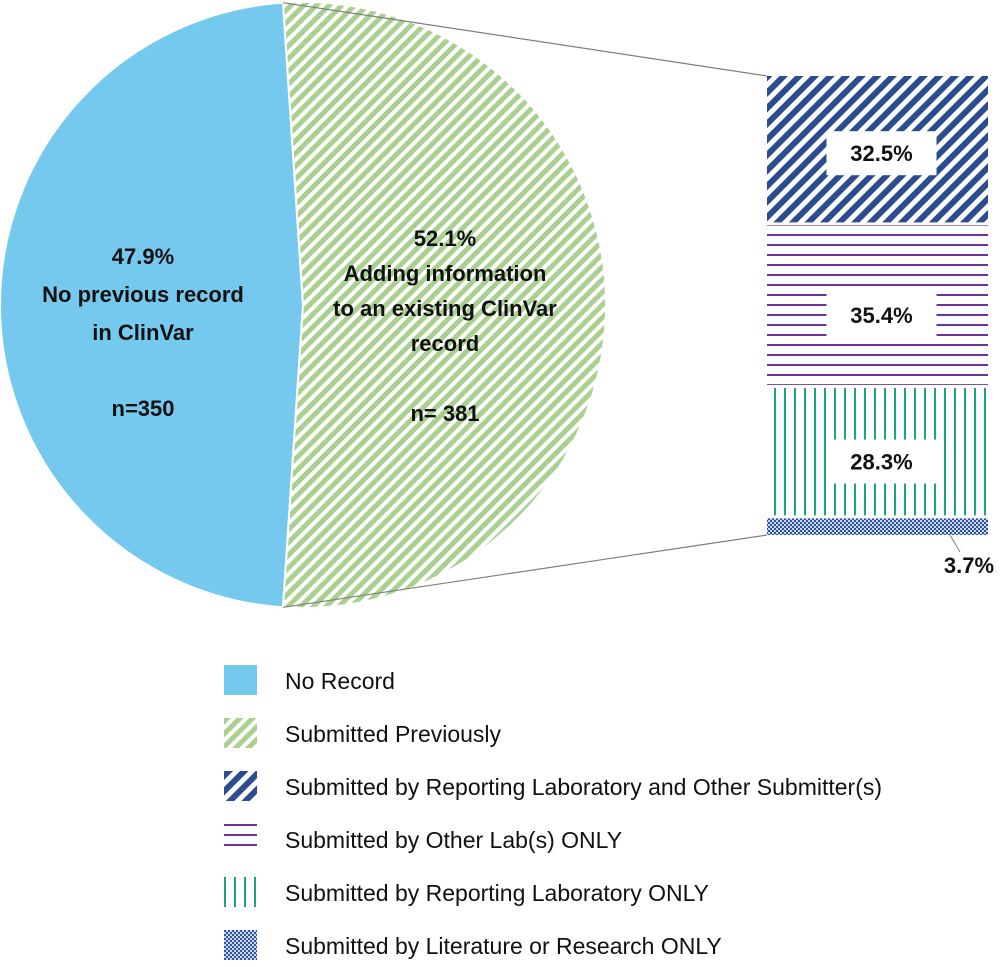 This screenshot has height=967, width=1003. Describe the element at coordinates (877, 526) in the screenshot. I see `bar-segment-literature-only` at that location.